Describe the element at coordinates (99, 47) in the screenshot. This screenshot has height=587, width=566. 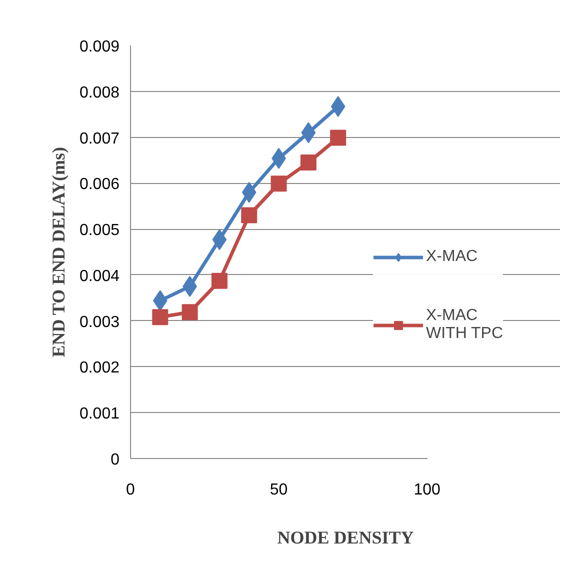
I see `y-tick-label: 0.009` at that location.